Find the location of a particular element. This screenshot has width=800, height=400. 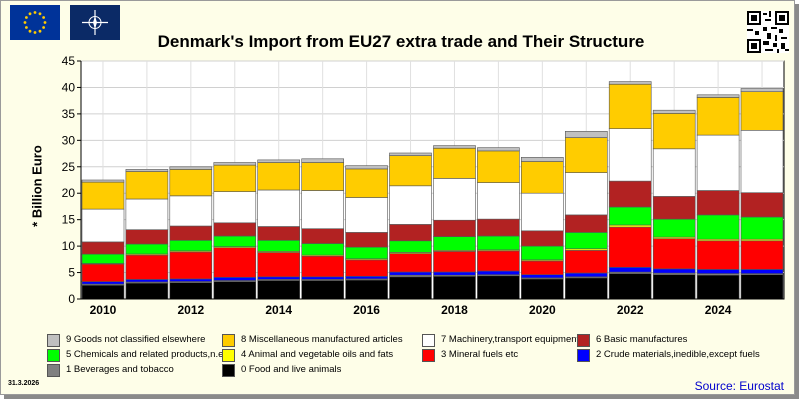

bar-segment-2013-s3 is located at coordinates (235, 262).